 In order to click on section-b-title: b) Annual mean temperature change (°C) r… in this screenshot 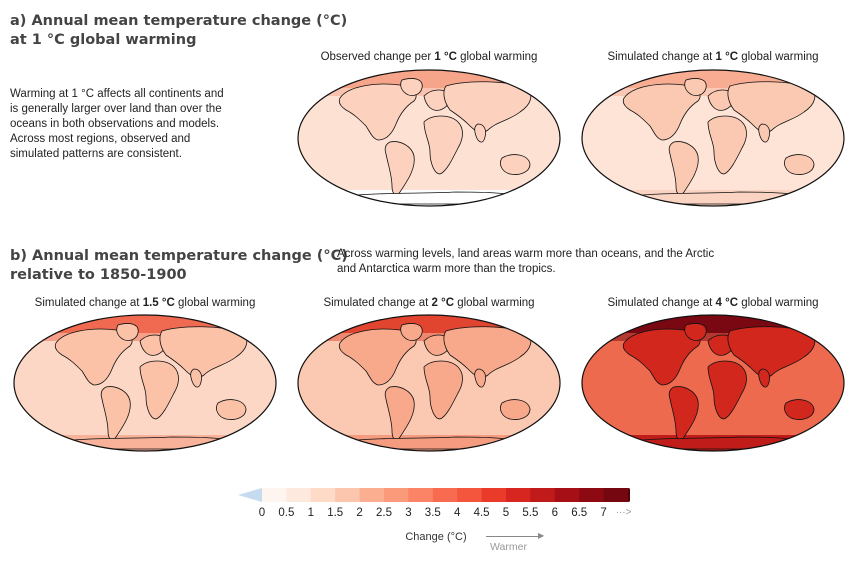, I will do `click(179, 265)`.